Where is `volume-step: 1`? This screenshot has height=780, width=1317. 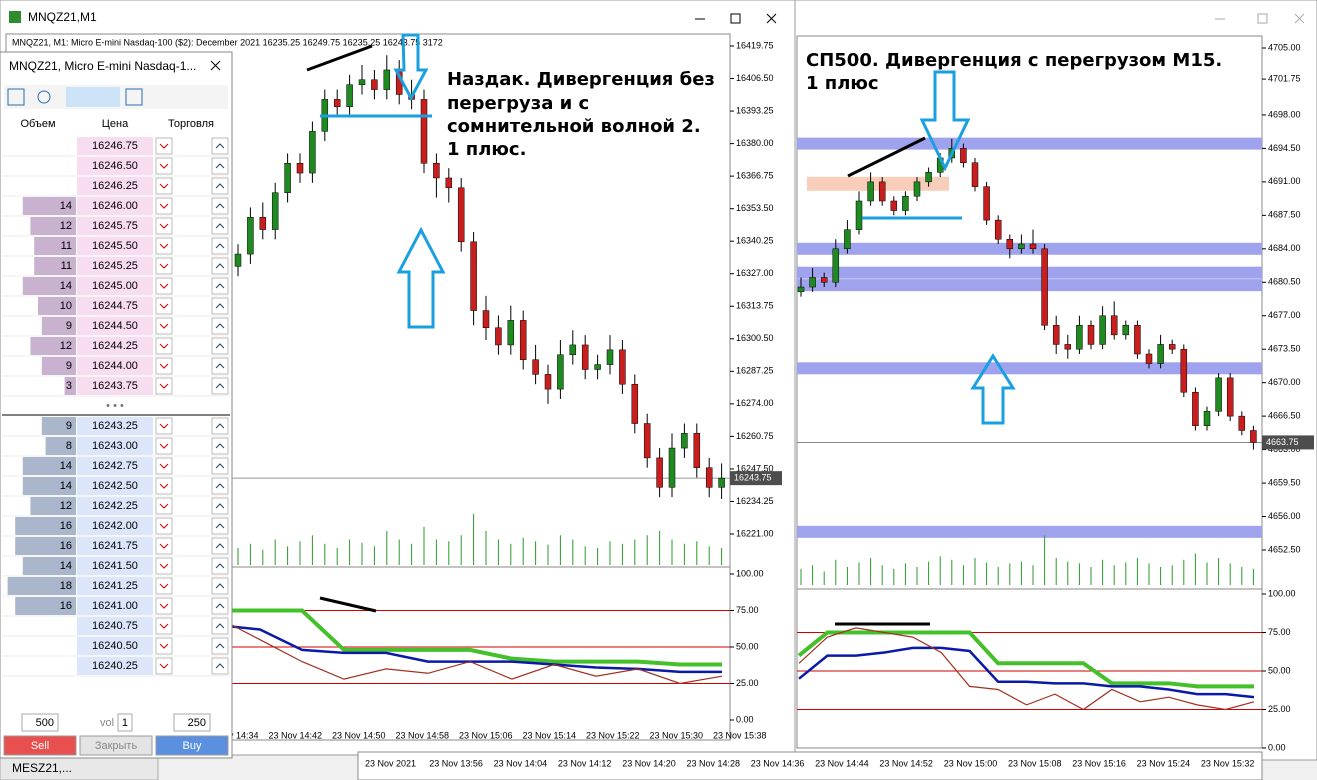
volume-step: 1 is located at coordinates (125, 723).